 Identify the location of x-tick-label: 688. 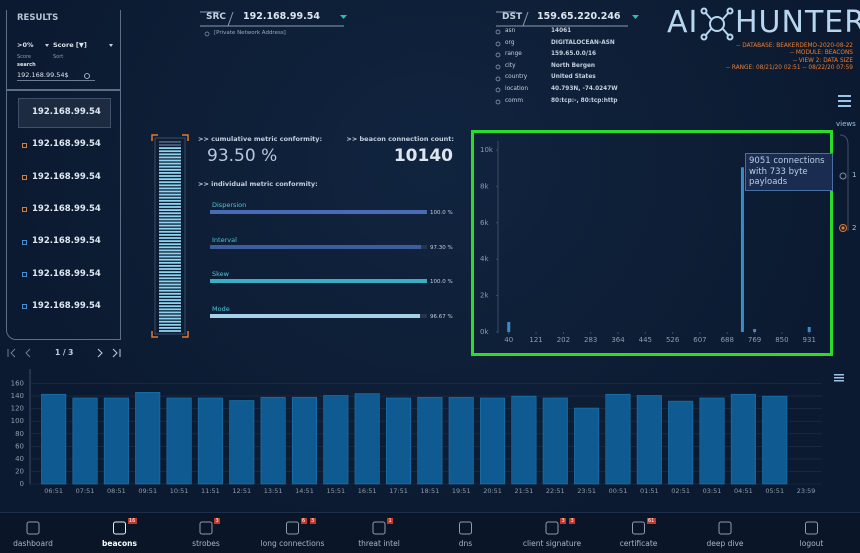
(727, 340).